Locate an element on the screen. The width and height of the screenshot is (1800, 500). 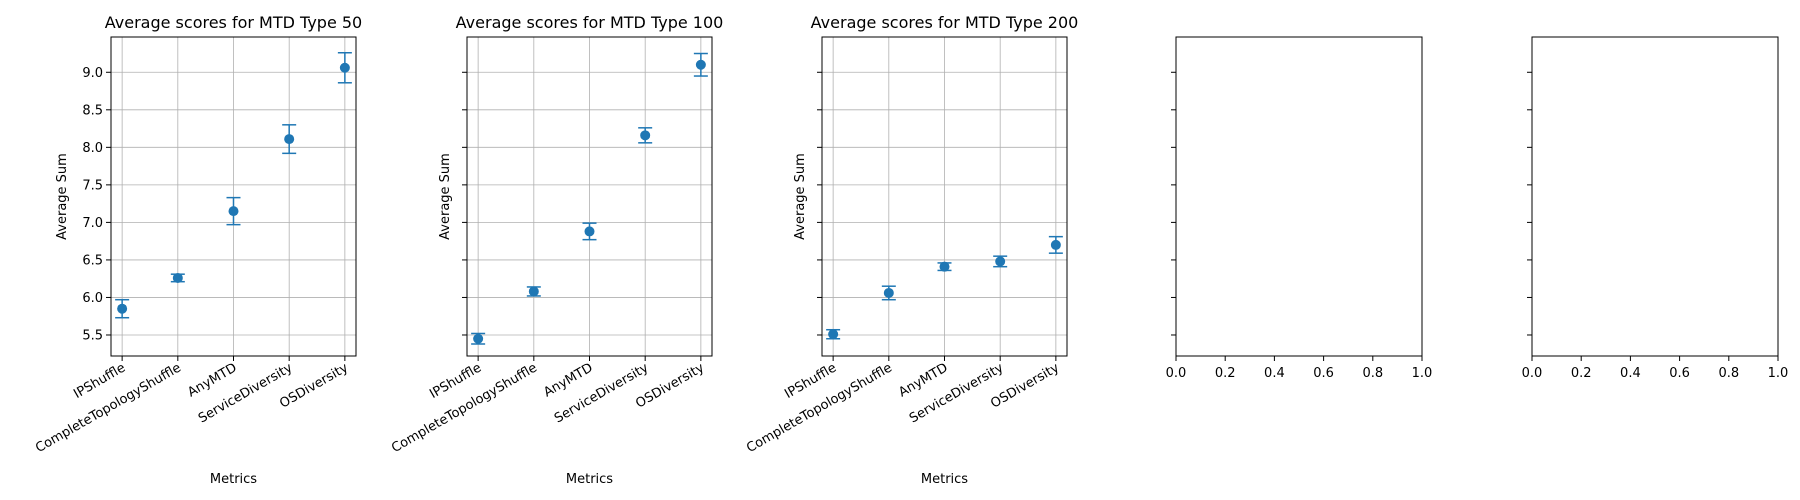
chart-title: Average scores for MTD Type 200 is located at coordinates (945, 22).